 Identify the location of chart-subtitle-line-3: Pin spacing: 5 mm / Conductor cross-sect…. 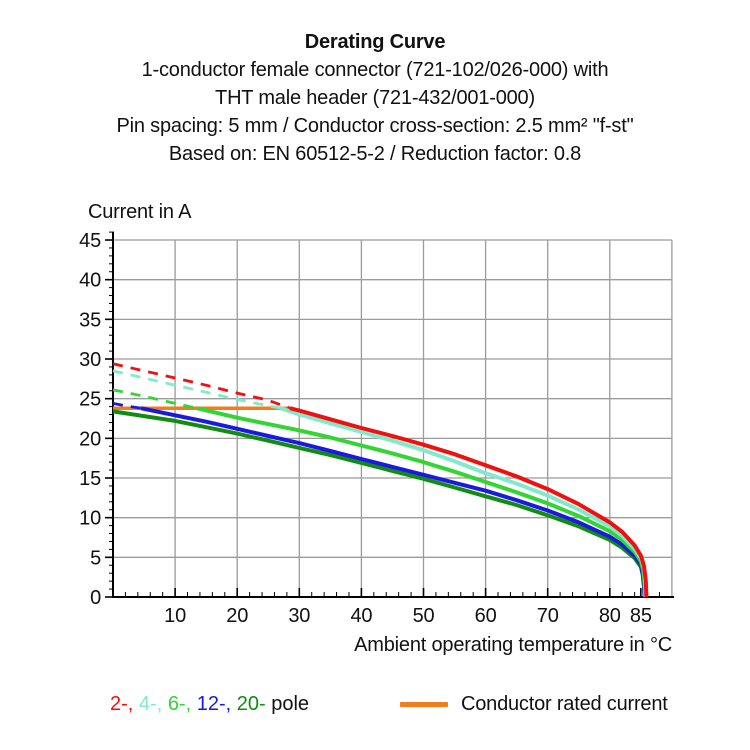
(375, 126).